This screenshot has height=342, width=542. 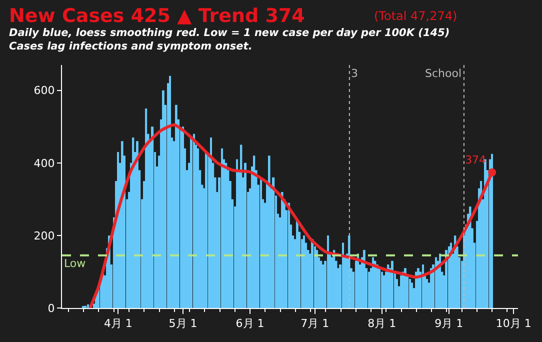 I want to click on x-tick-label: 5月 1, so click(x=183, y=323).